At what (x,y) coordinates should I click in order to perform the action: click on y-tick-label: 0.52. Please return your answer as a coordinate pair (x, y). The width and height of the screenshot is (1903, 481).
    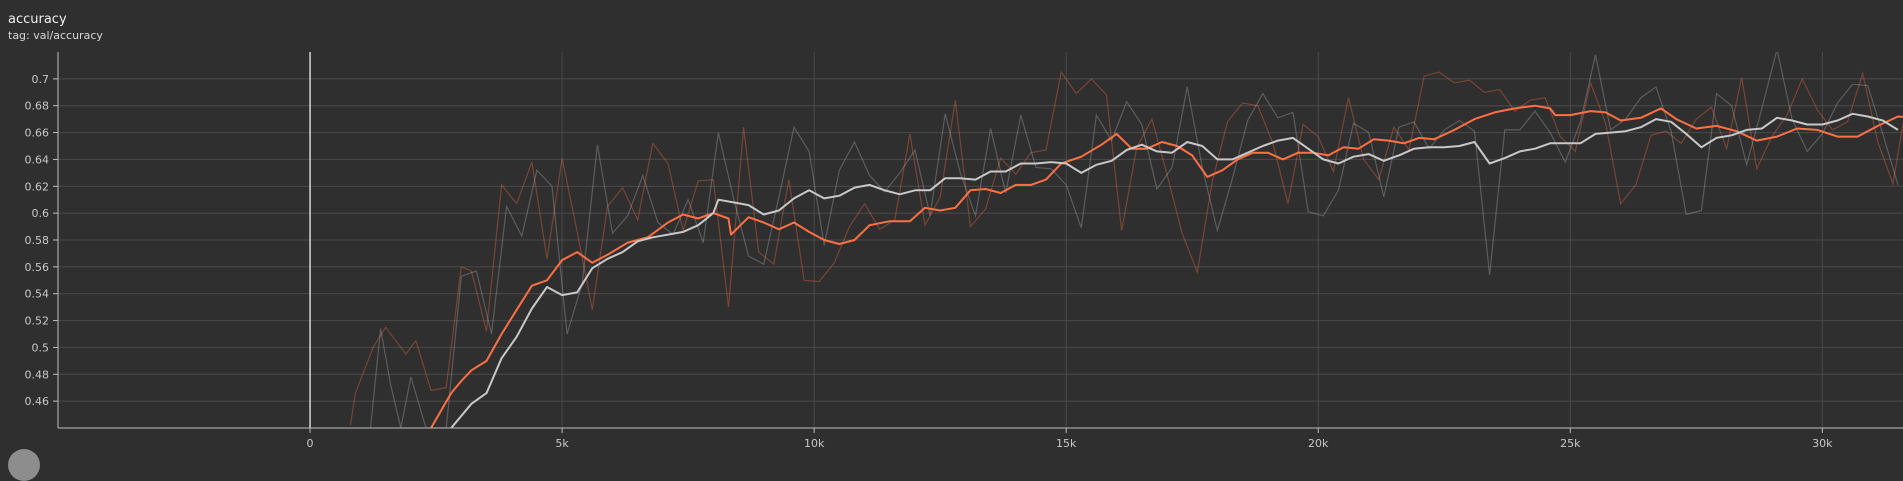
    Looking at the image, I should click on (37, 321).